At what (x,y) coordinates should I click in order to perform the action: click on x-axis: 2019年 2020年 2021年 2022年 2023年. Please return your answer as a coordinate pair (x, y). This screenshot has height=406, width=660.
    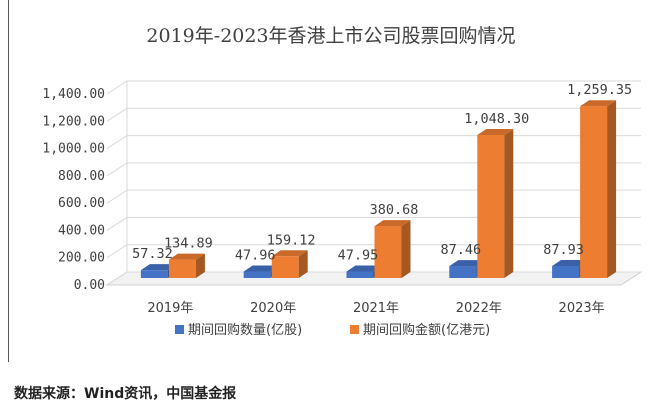
    Looking at the image, I should click on (375, 308).